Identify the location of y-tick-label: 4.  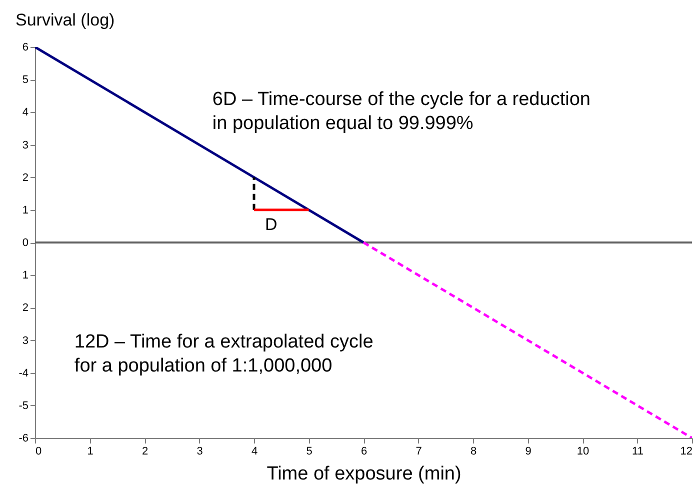
(25, 112).